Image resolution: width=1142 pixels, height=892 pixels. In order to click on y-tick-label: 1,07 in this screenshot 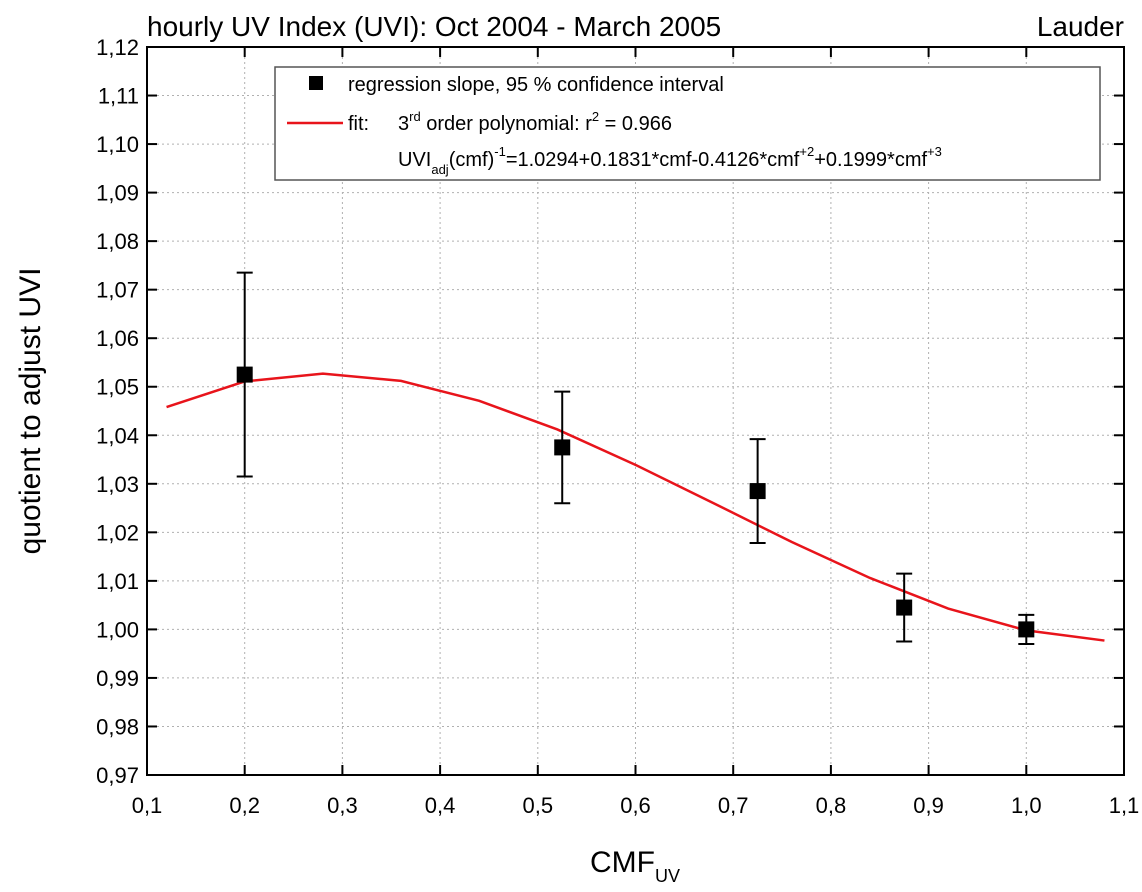, I will do `click(117, 290)`.